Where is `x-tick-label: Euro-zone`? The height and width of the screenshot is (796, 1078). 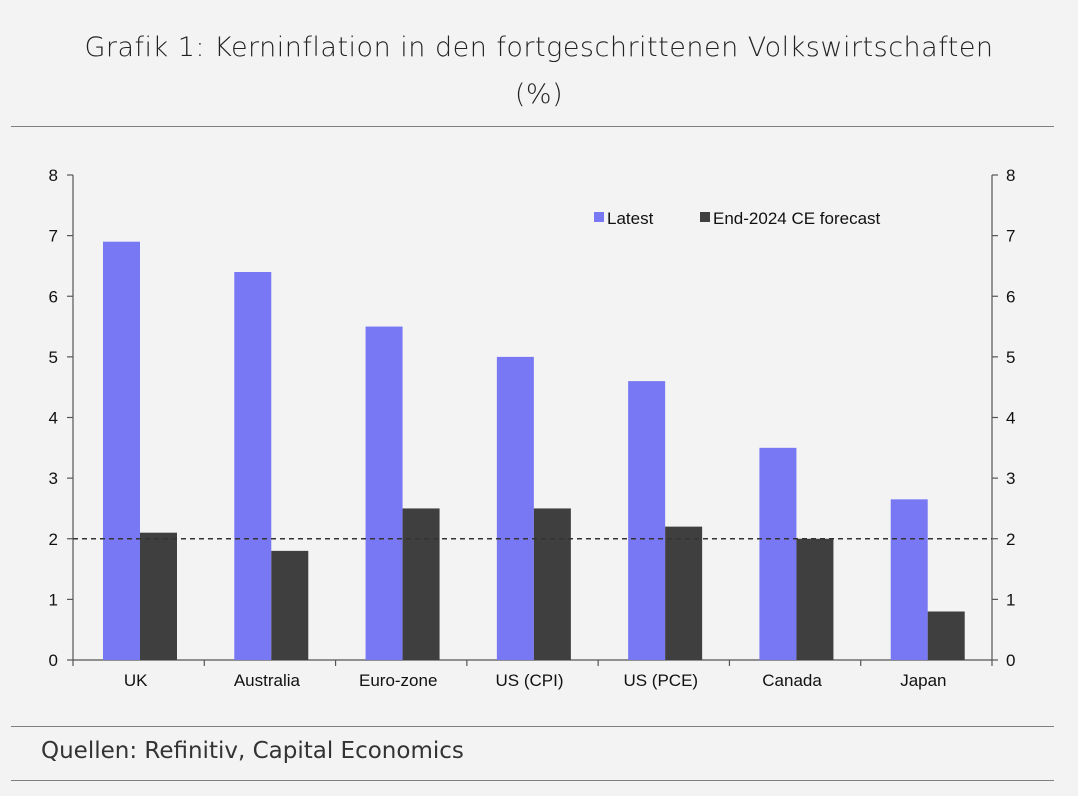
x-tick-label: Euro-zone is located at coordinates (398, 680).